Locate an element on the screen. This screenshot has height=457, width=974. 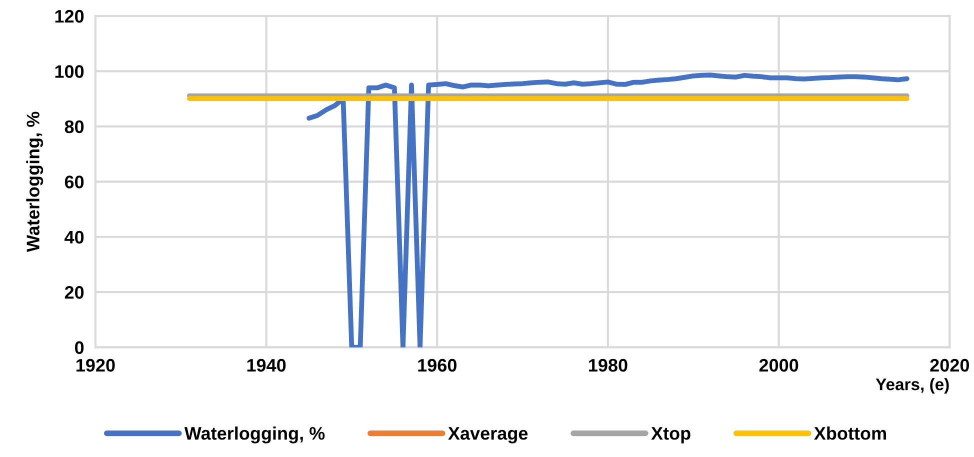
y-tick-label: 0 is located at coordinates (79, 347).